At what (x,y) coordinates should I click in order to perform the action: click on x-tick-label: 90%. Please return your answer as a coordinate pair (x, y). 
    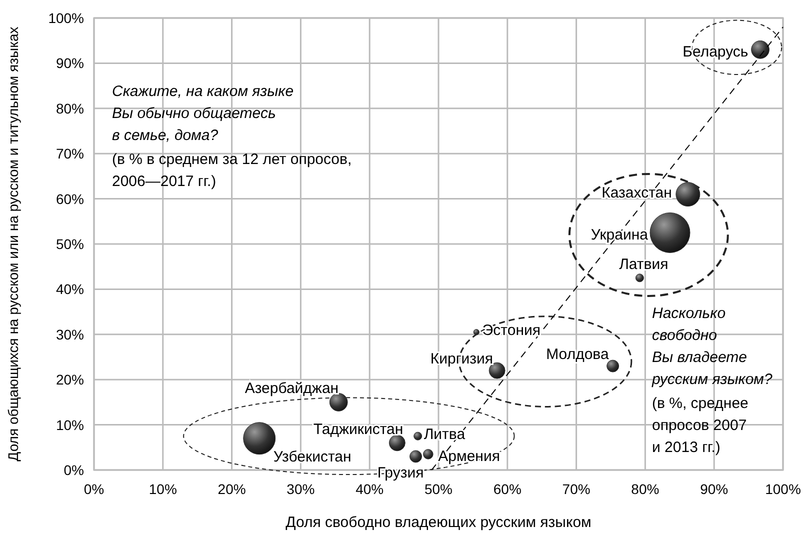
    Looking at the image, I should click on (714, 489).